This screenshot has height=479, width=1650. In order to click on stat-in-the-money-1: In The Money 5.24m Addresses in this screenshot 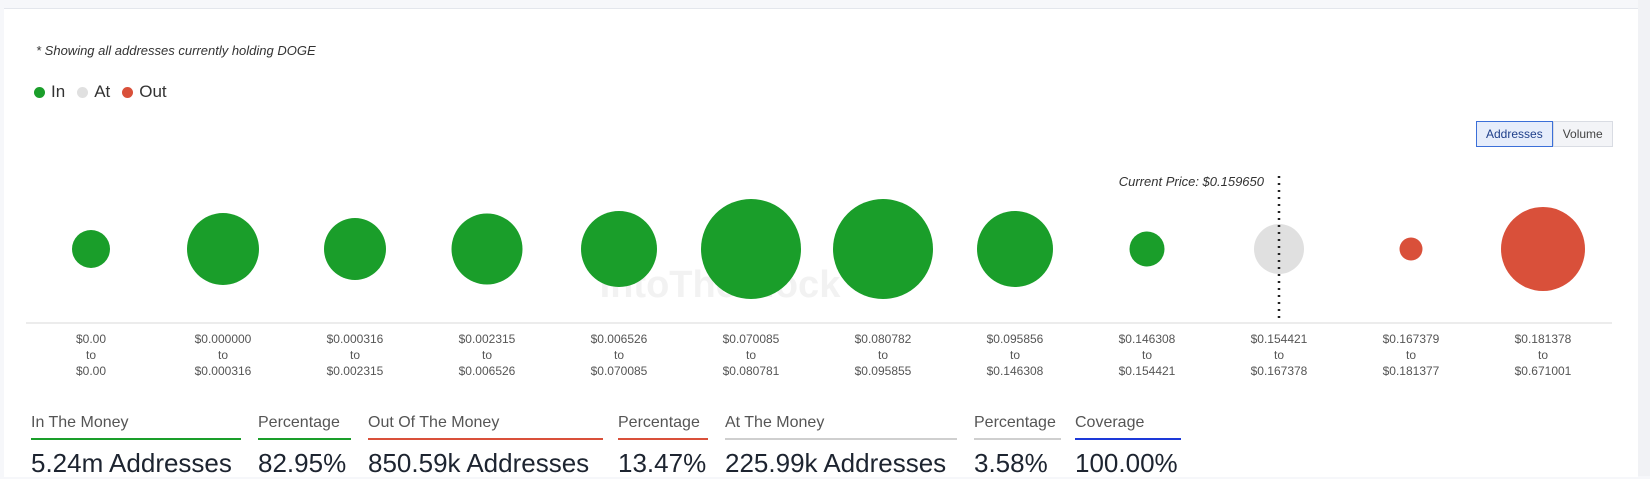, I will do `click(136, 446)`.